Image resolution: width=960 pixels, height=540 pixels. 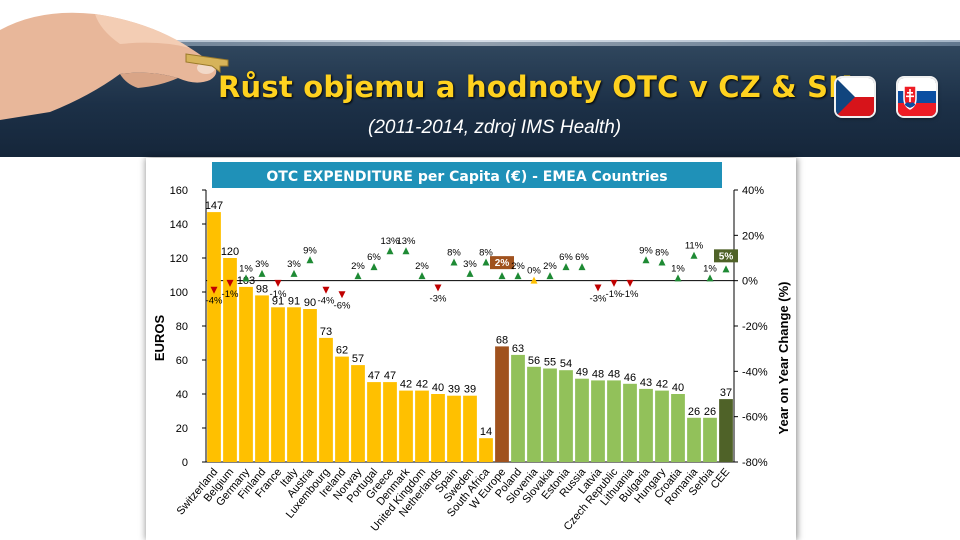 I want to click on yoy-label: 1%, so click(x=246, y=268).